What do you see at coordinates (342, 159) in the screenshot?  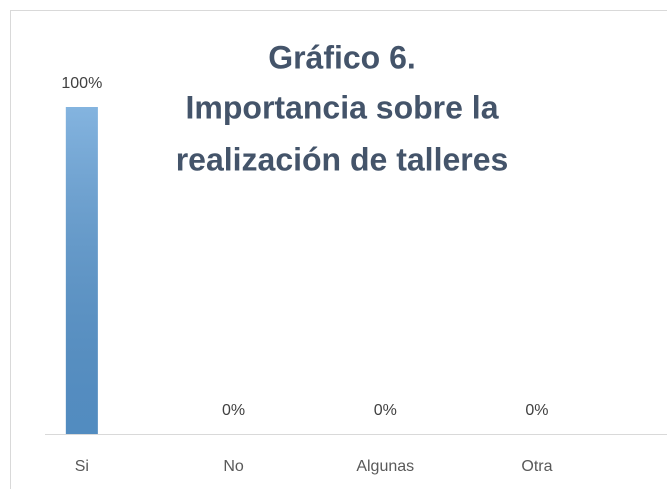 I see `chart-title: realización de talleres` at bounding box center [342, 159].